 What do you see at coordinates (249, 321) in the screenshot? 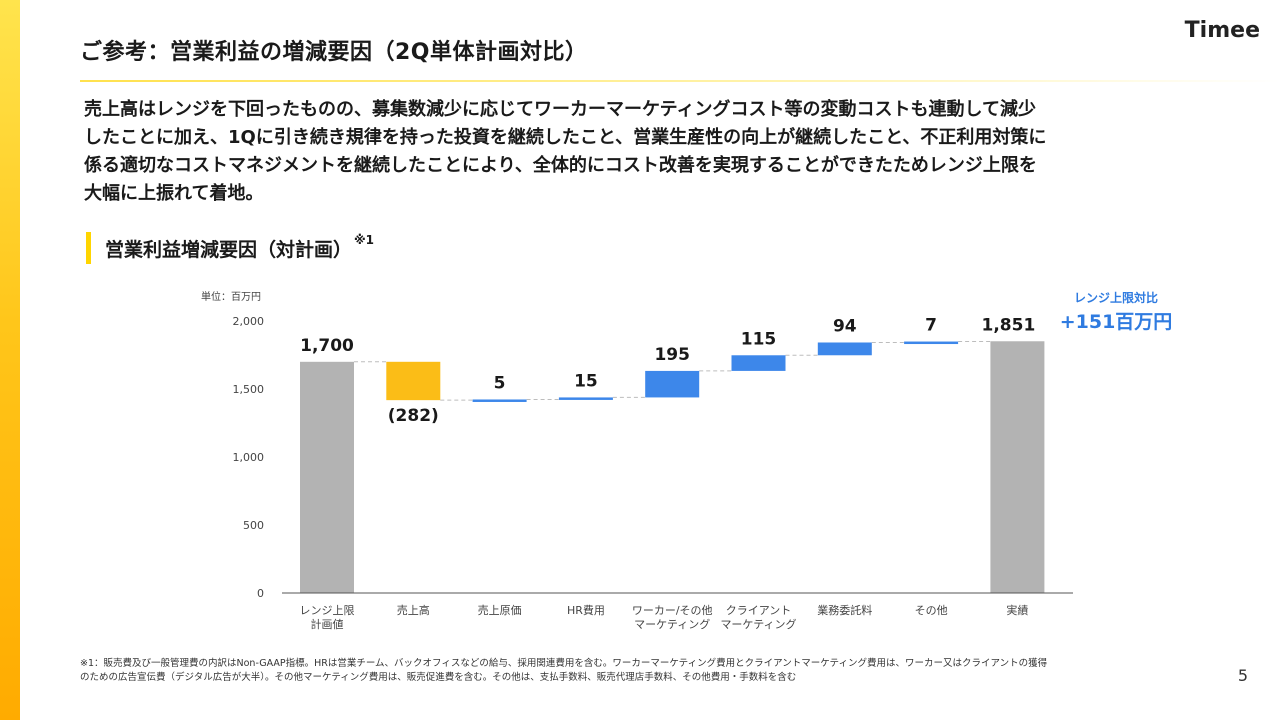
I see `y-tick-label: 2,000` at bounding box center [249, 321].